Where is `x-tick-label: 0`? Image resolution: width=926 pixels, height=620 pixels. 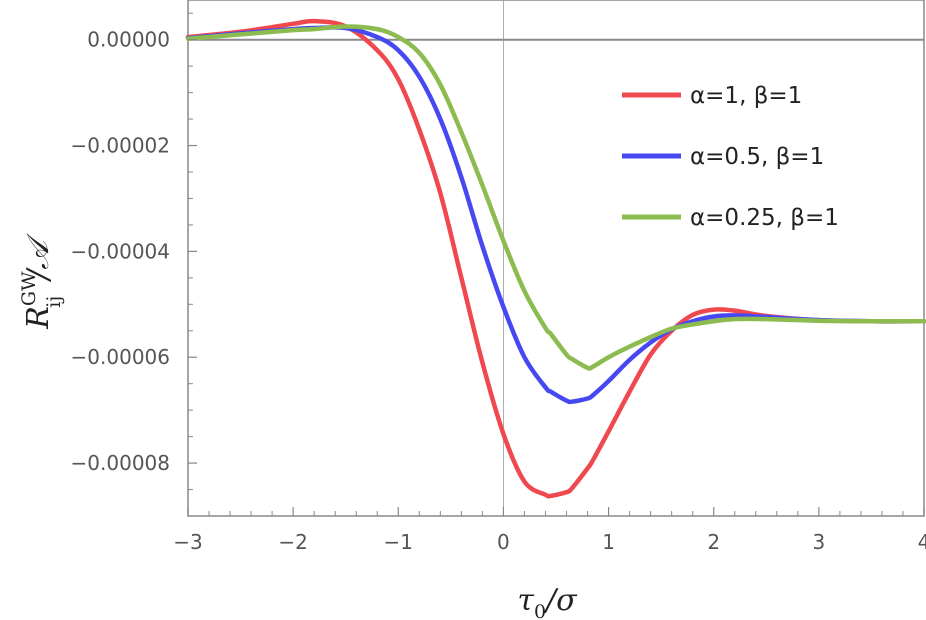 x-tick-label: 0 is located at coordinates (503, 542).